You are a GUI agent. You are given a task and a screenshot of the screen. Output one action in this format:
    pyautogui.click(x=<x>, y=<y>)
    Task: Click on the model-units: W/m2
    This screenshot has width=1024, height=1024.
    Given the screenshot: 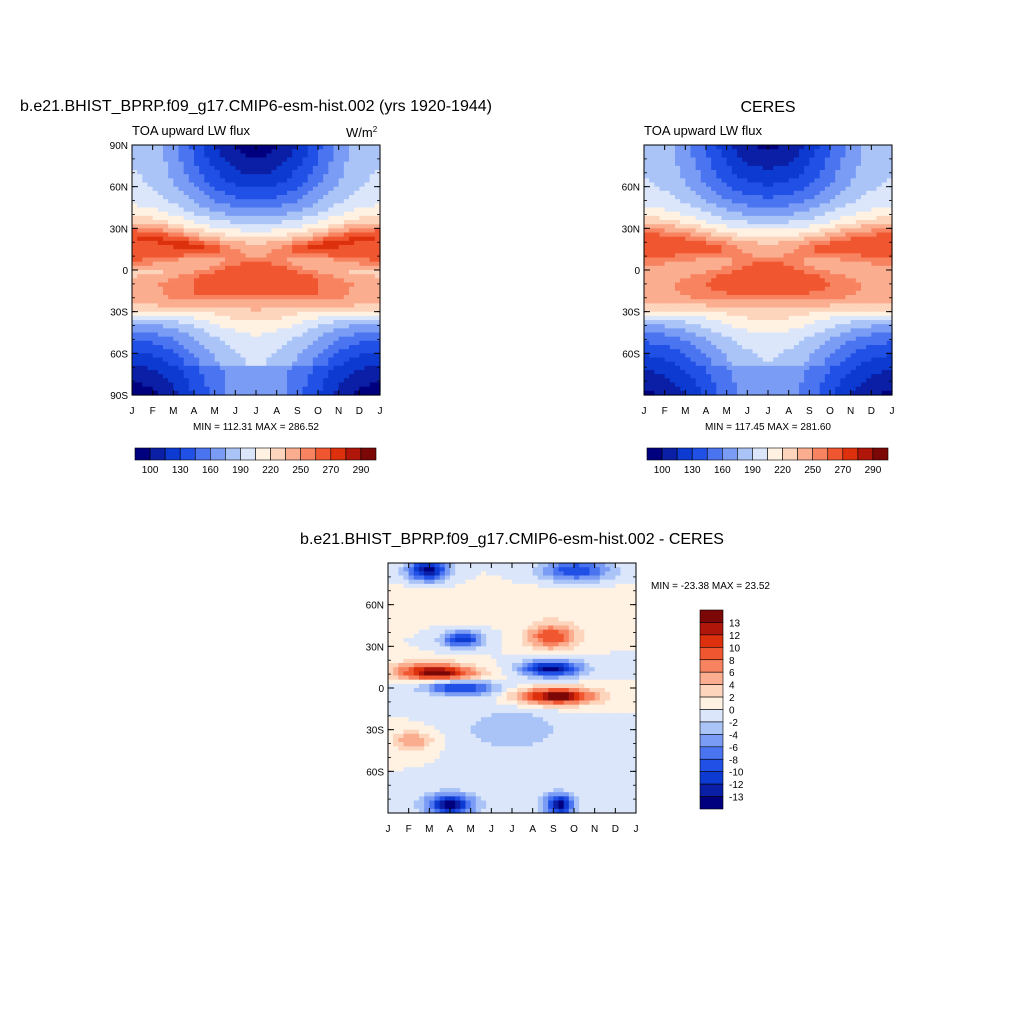 What is the action you would take?
    pyautogui.click(x=362, y=132)
    